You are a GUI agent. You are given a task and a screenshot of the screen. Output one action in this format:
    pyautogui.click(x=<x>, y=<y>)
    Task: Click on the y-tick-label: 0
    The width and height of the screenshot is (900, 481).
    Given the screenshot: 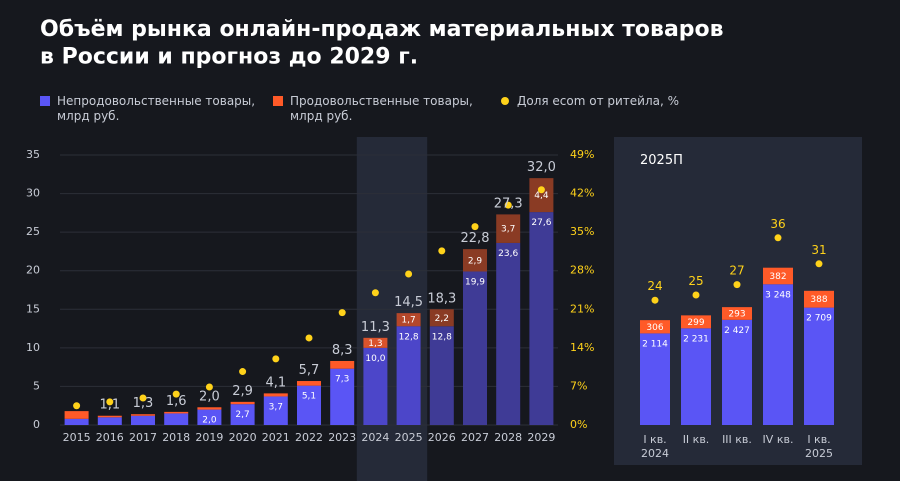 What is the action you would take?
    pyautogui.click(x=36, y=424)
    